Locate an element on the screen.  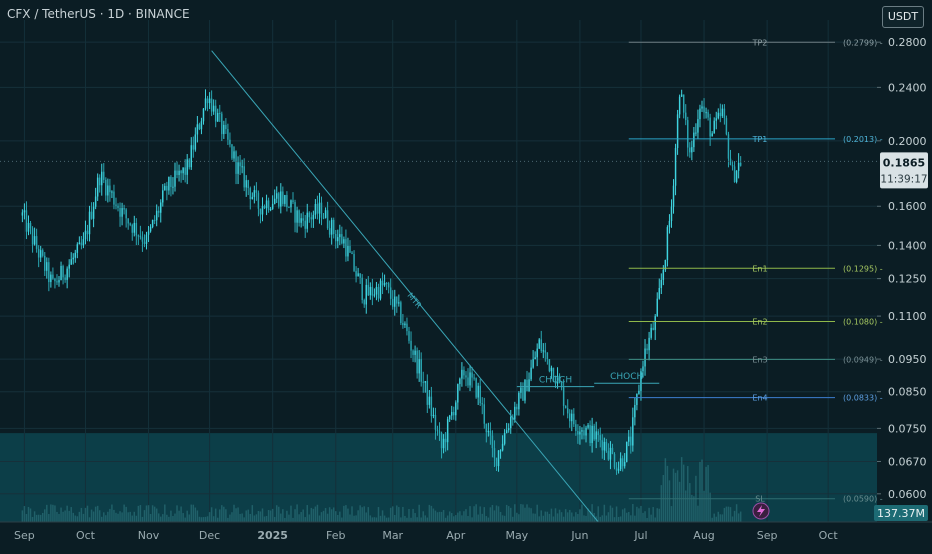
choch-label: CHOCH is located at coordinates (626, 377).